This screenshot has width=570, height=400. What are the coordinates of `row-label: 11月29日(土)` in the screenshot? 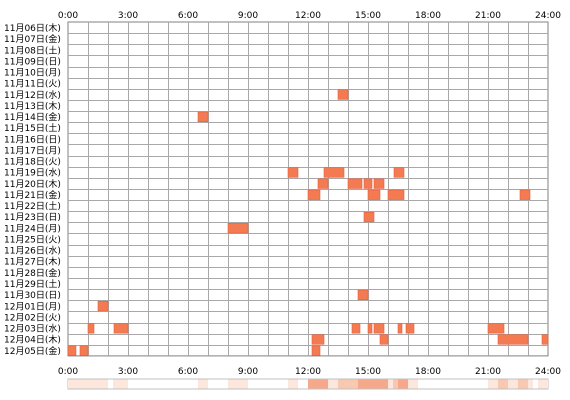 It's located at (32, 284).